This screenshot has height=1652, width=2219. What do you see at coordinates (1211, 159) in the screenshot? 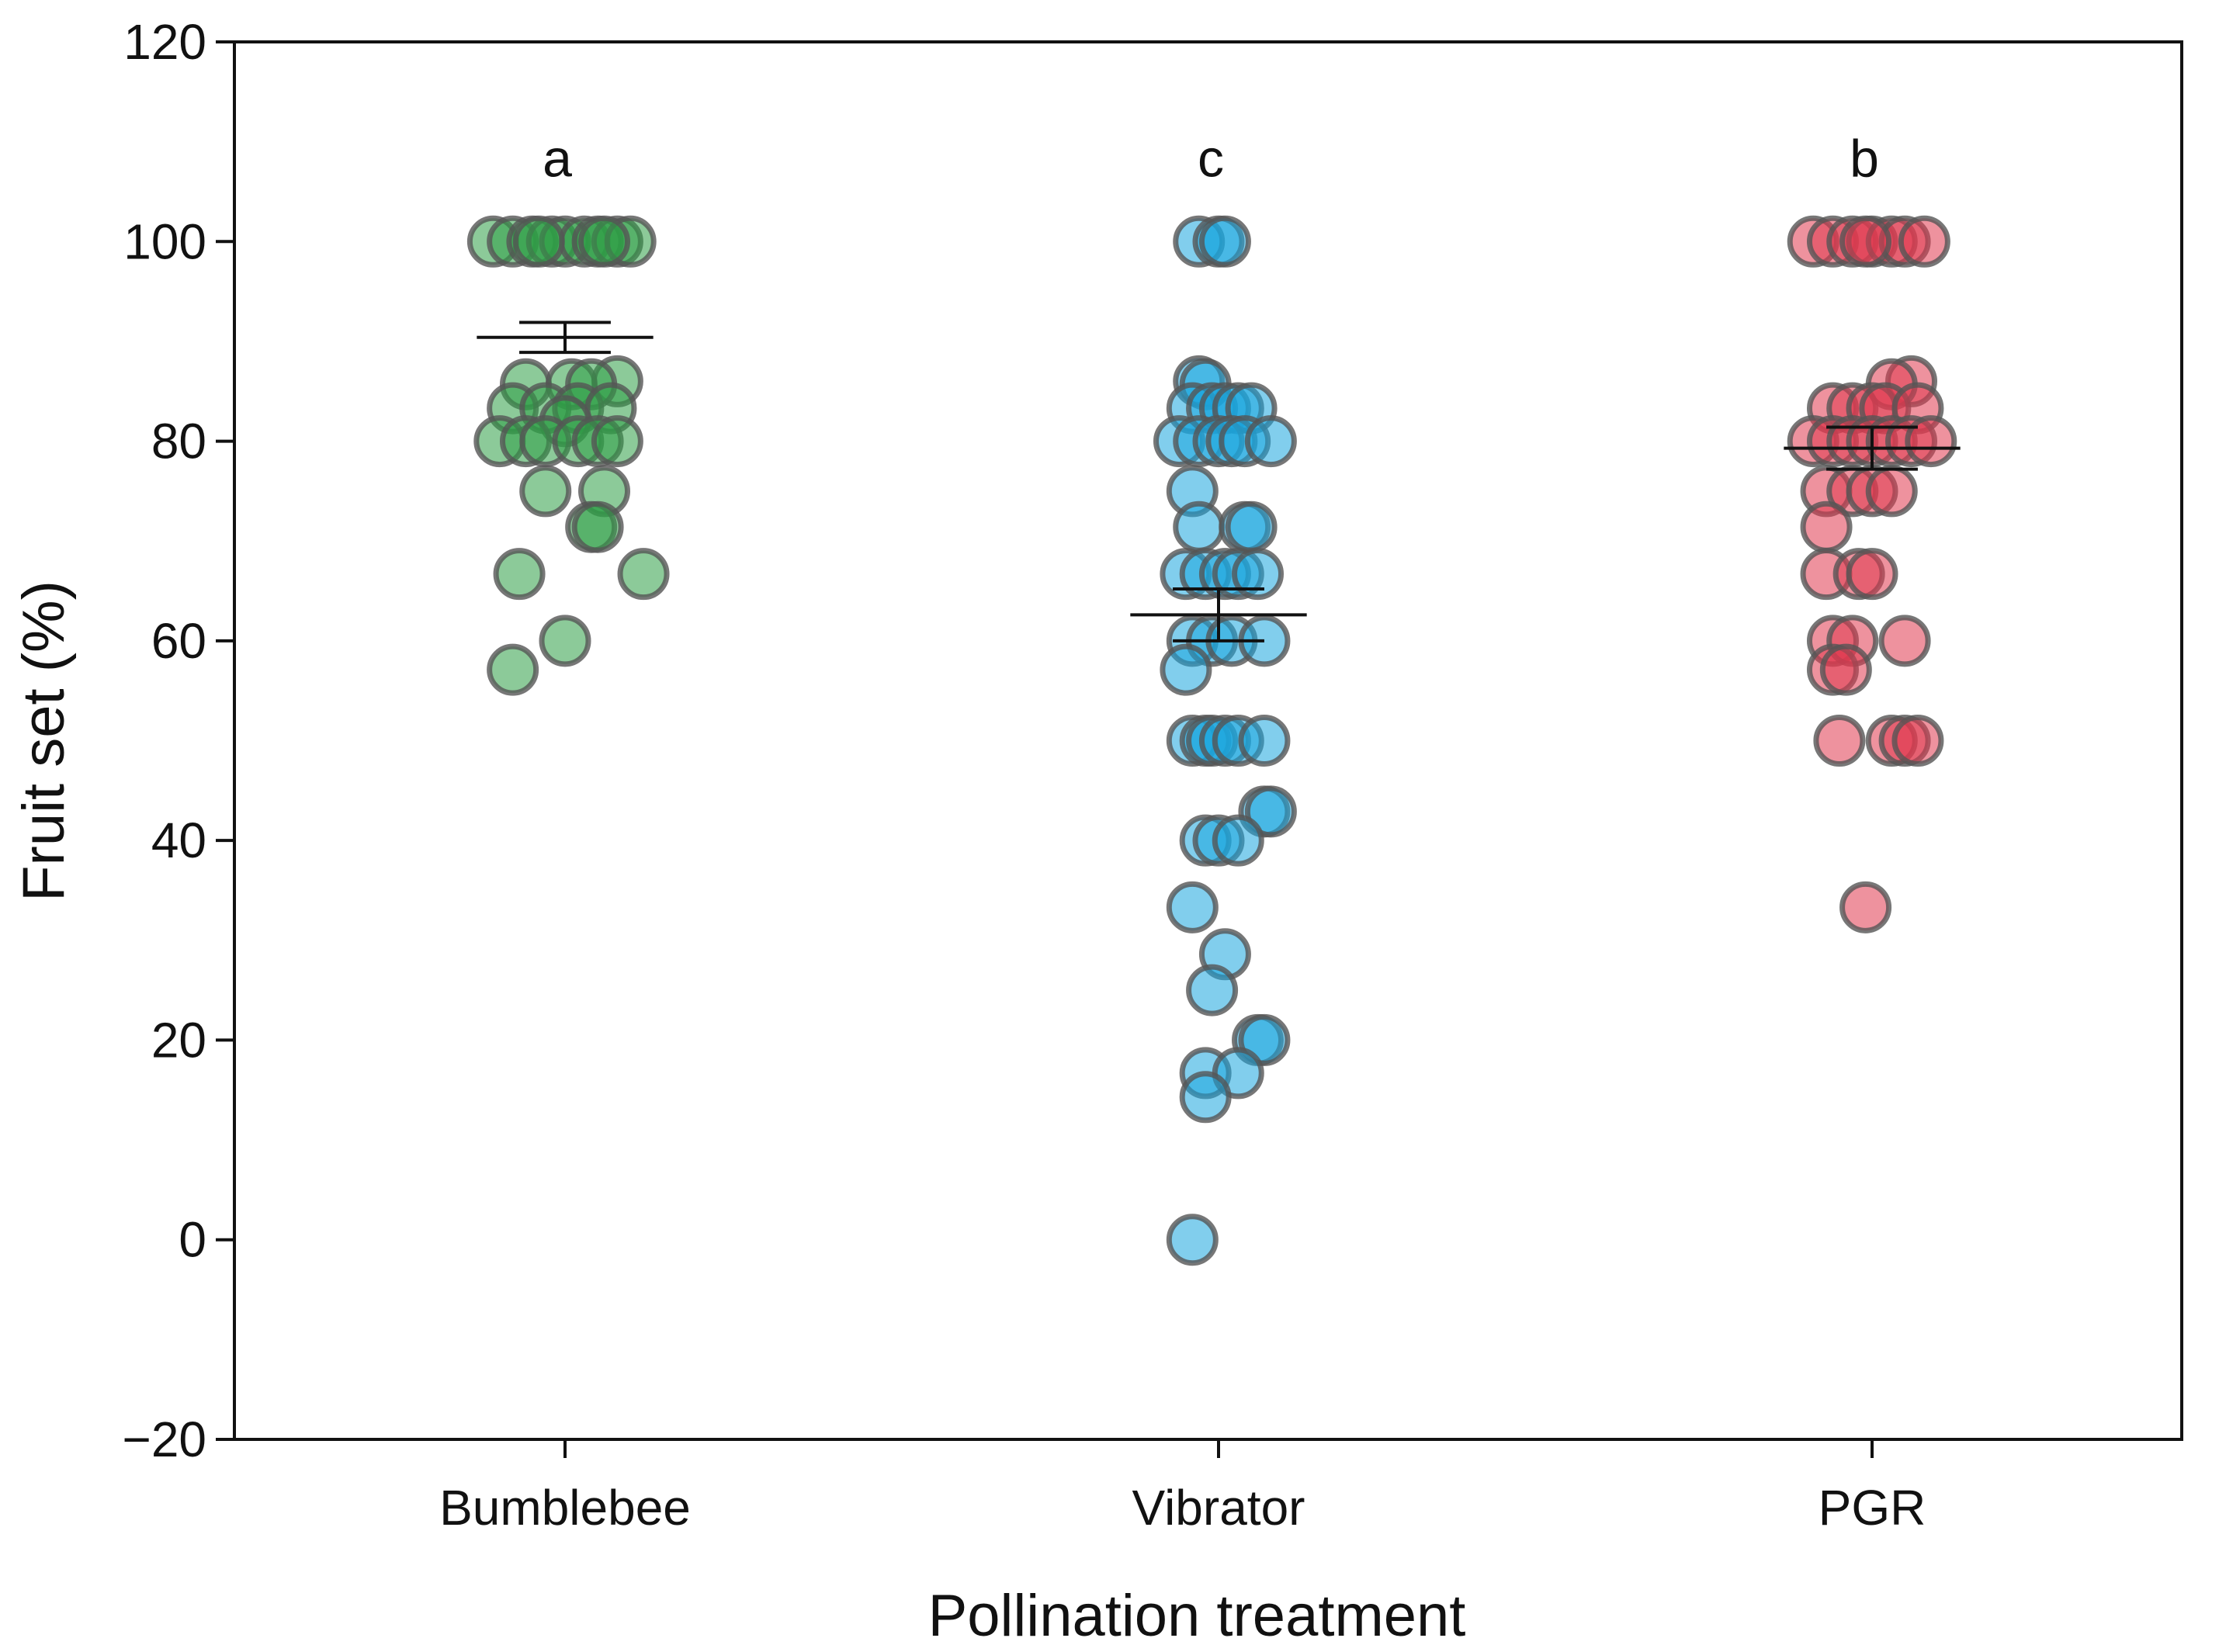
I see `significance-letter: c` at bounding box center [1211, 159].